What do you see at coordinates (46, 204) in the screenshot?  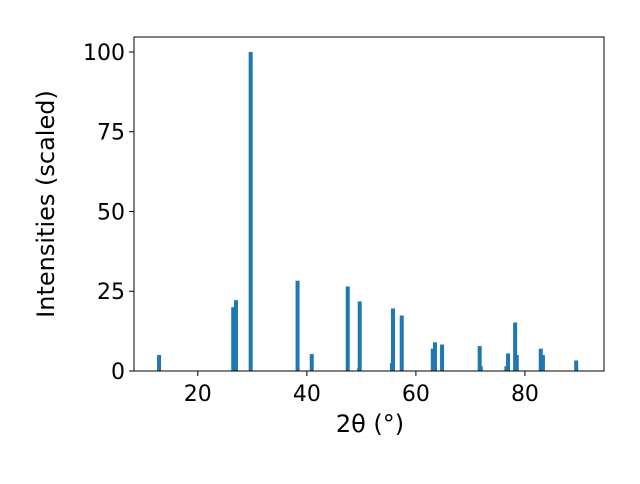 I see `y-axis-label: Intensities (scaled)` at bounding box center [46, 204].